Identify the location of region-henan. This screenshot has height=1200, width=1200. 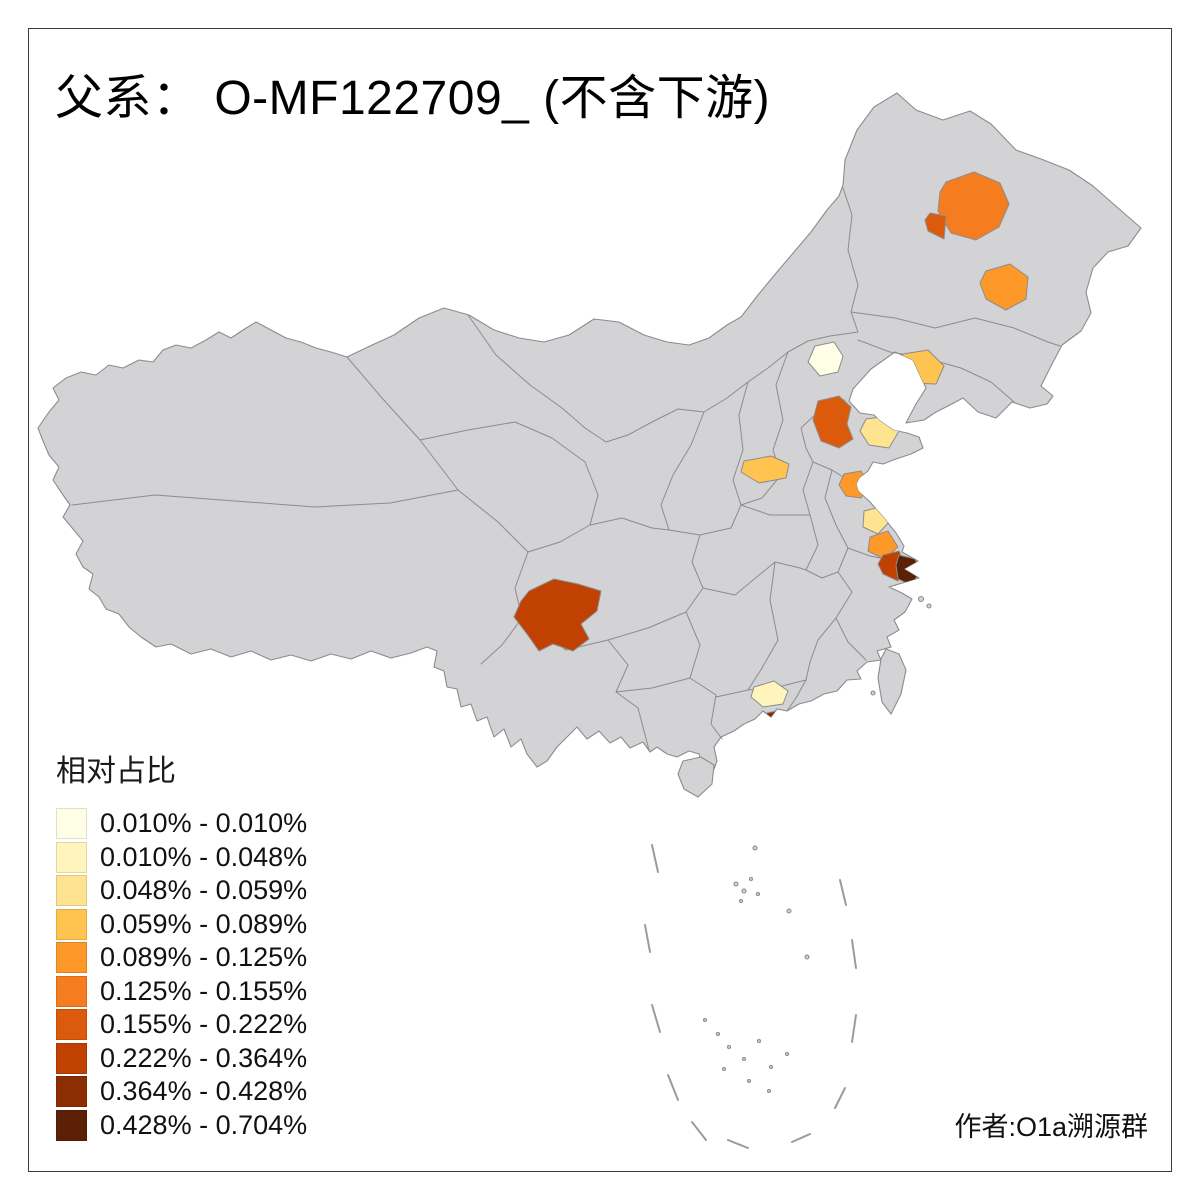
(765, 469).